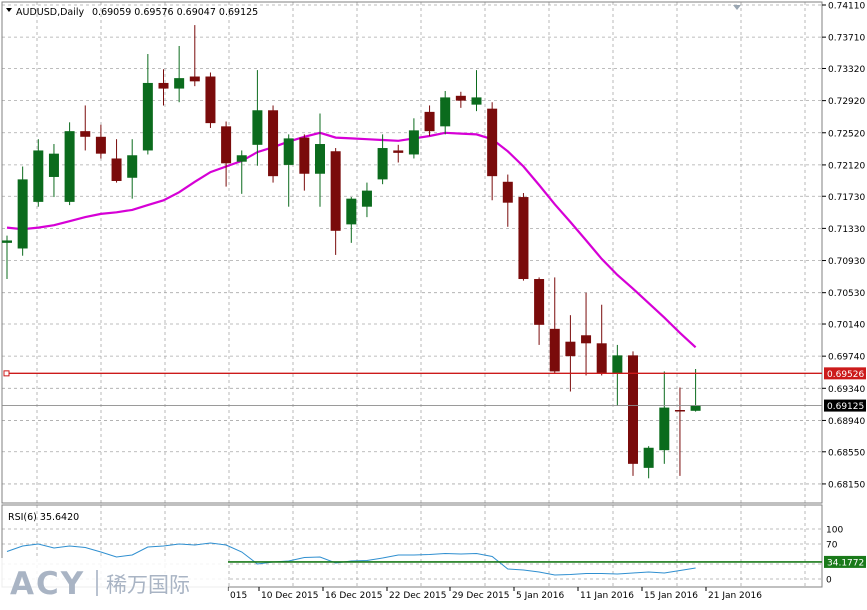 The height and width of the screenshot is (610, 867). I want to click on rsi-line, so click(351, 559).